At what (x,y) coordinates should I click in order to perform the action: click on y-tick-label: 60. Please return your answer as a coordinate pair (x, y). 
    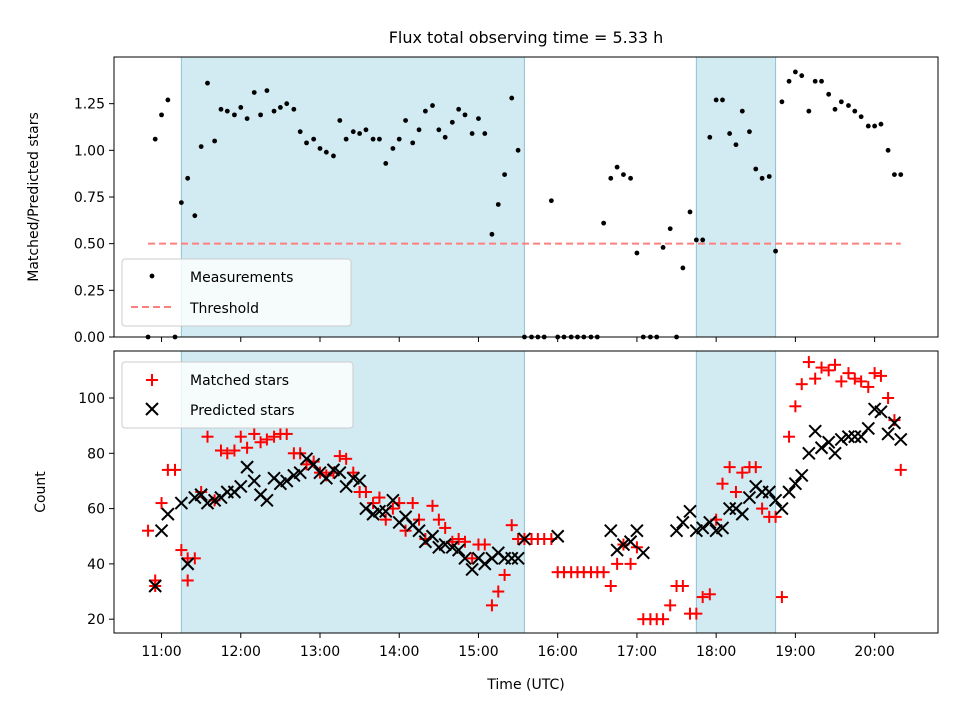
    Looking at the image, I should click on (96, 510).